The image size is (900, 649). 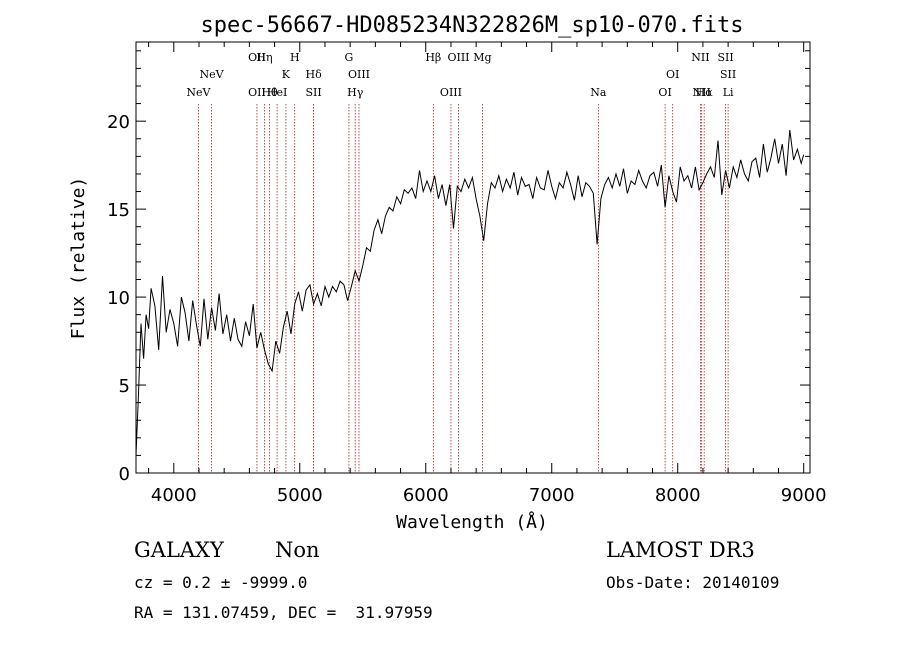 I want to click on survey-name: LAMOST DR3, so click(x=680, y=550).